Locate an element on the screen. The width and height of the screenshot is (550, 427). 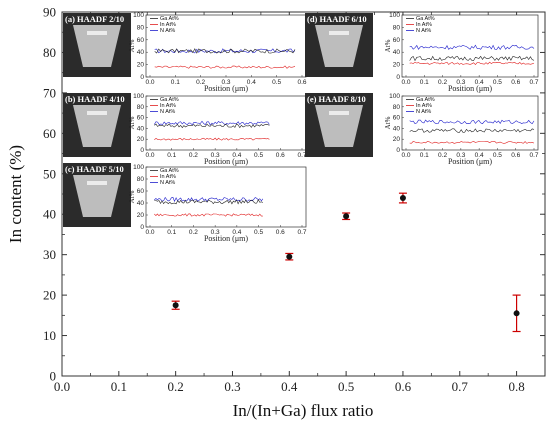
y-tick-label: 60 is located at coordinates (49, 133).